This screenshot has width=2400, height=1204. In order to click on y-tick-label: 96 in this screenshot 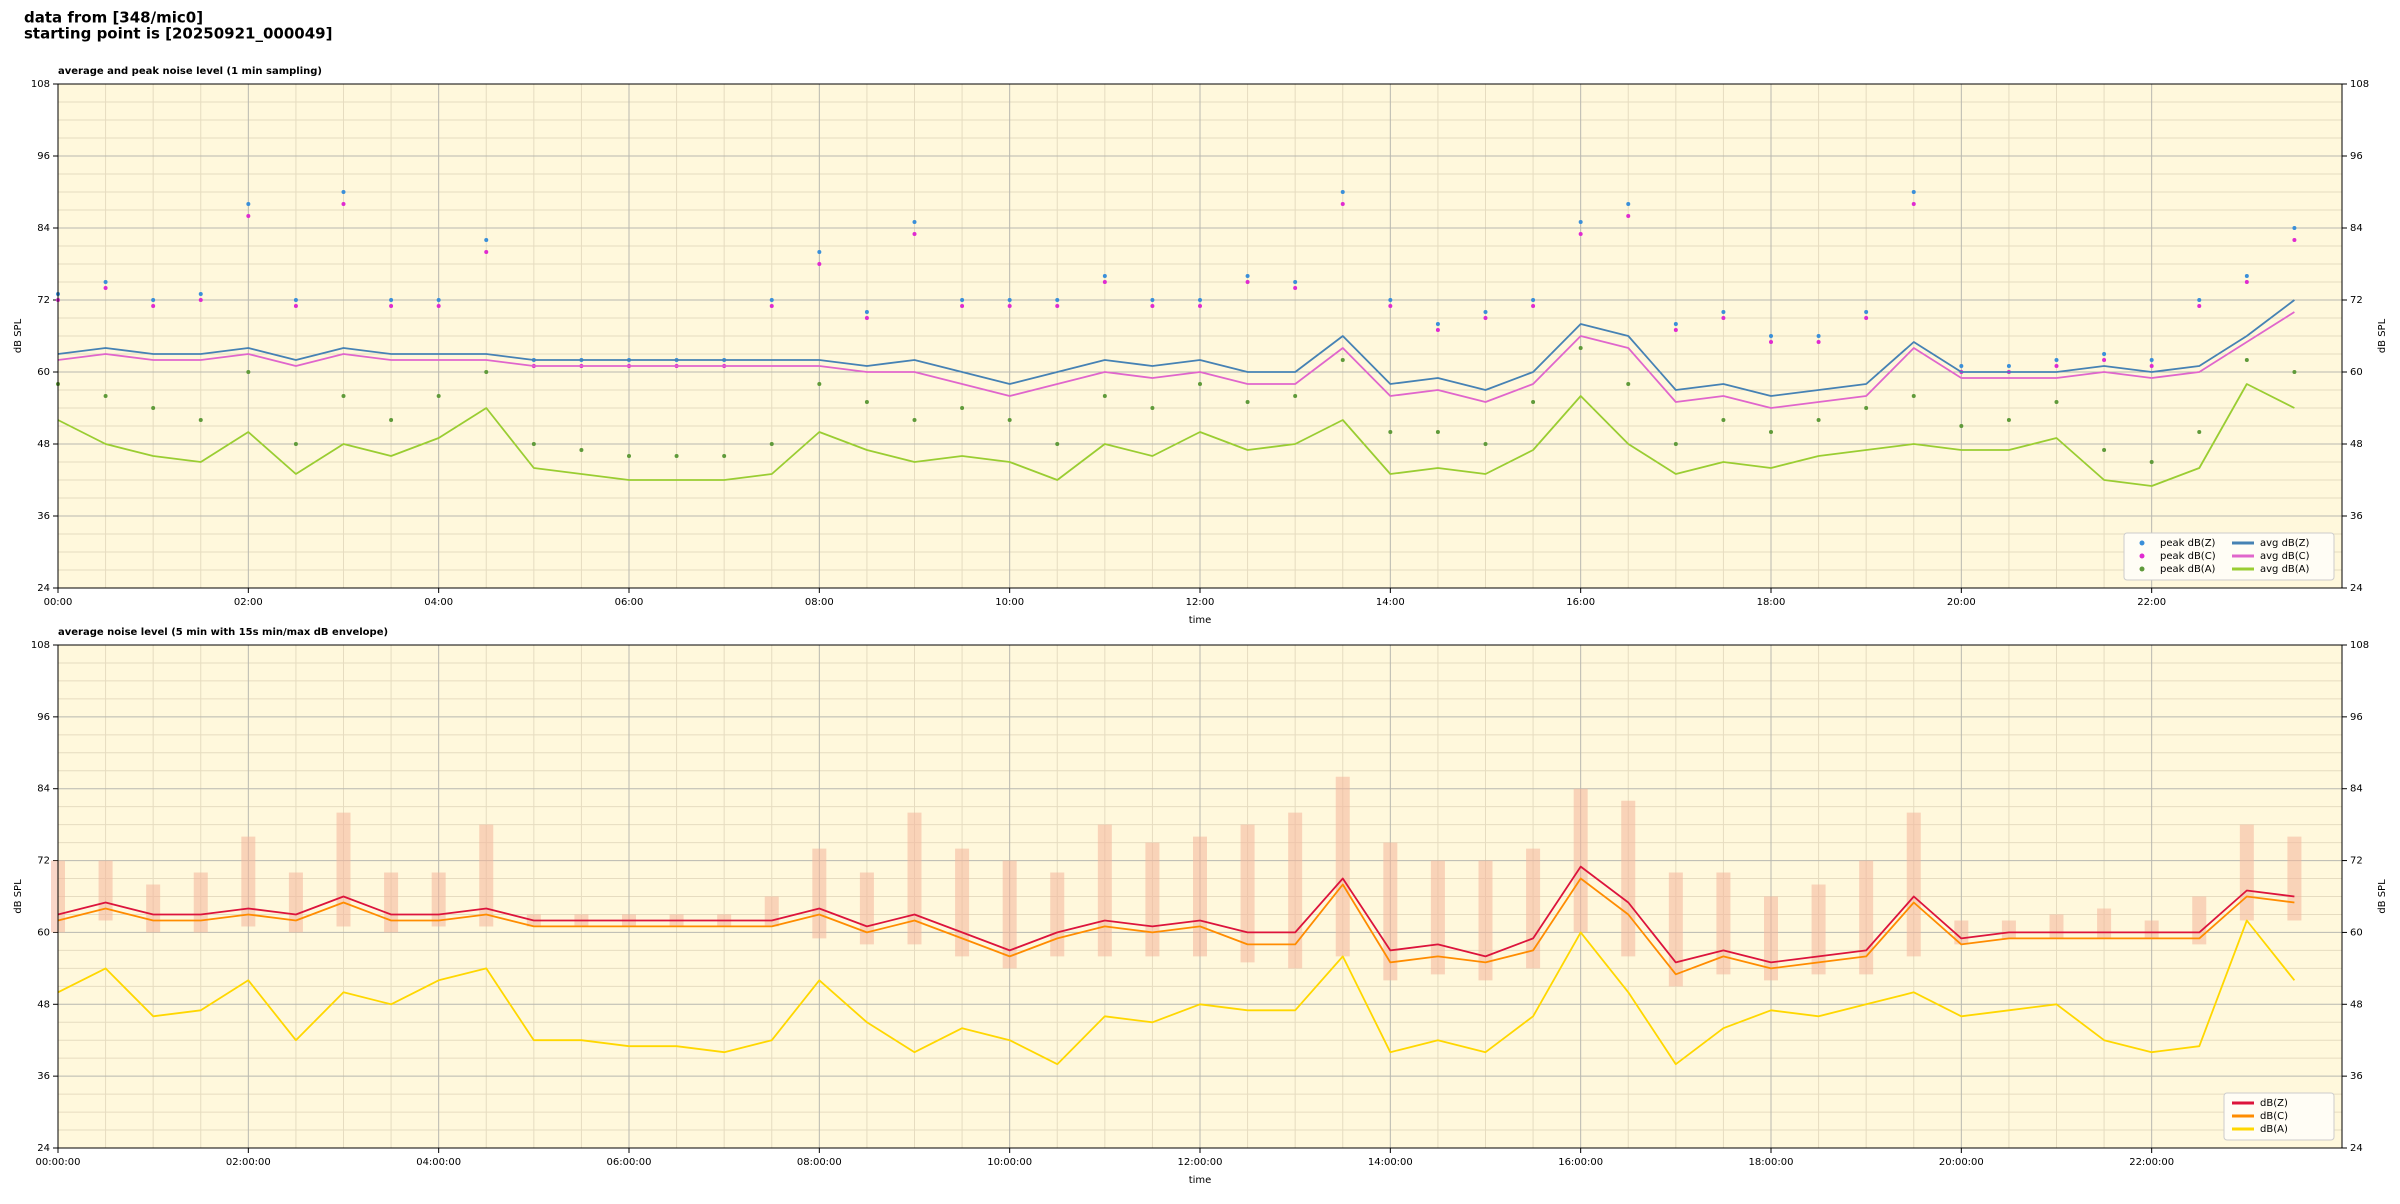, I will do `click(43, 717)`.